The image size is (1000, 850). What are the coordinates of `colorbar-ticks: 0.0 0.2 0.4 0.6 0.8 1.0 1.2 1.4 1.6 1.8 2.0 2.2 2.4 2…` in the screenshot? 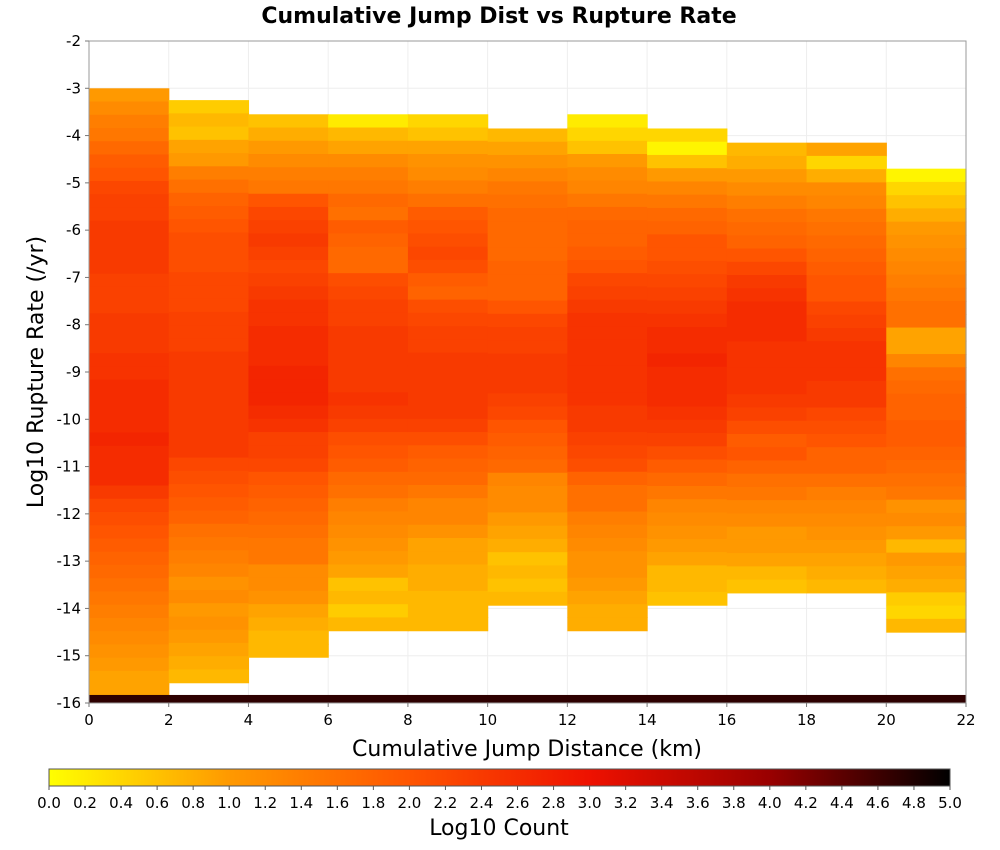 It's located at (499, 799).